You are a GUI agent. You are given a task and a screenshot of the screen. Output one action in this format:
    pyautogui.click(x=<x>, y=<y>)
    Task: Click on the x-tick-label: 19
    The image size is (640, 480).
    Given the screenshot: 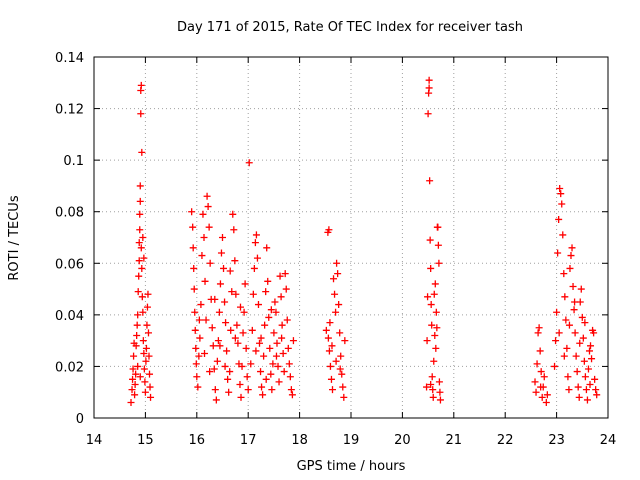 What is the action you would take?
    pyautogui.click(x=351, y=440)
    